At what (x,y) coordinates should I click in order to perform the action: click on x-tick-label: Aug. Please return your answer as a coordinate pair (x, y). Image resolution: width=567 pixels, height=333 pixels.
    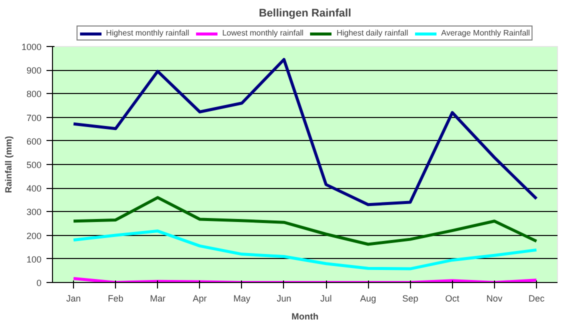
    Looking at the image, I should click on (368, 299).